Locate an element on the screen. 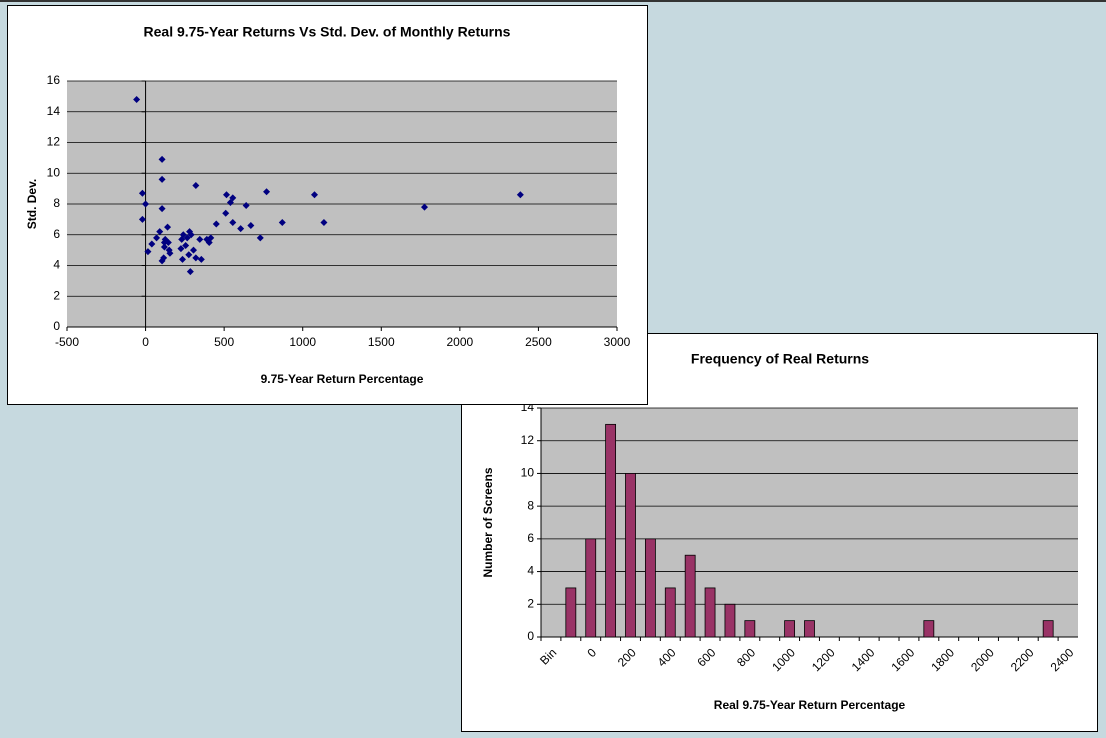  chart-title: Frequency of Real Returns is located at coordinates (780, 359).